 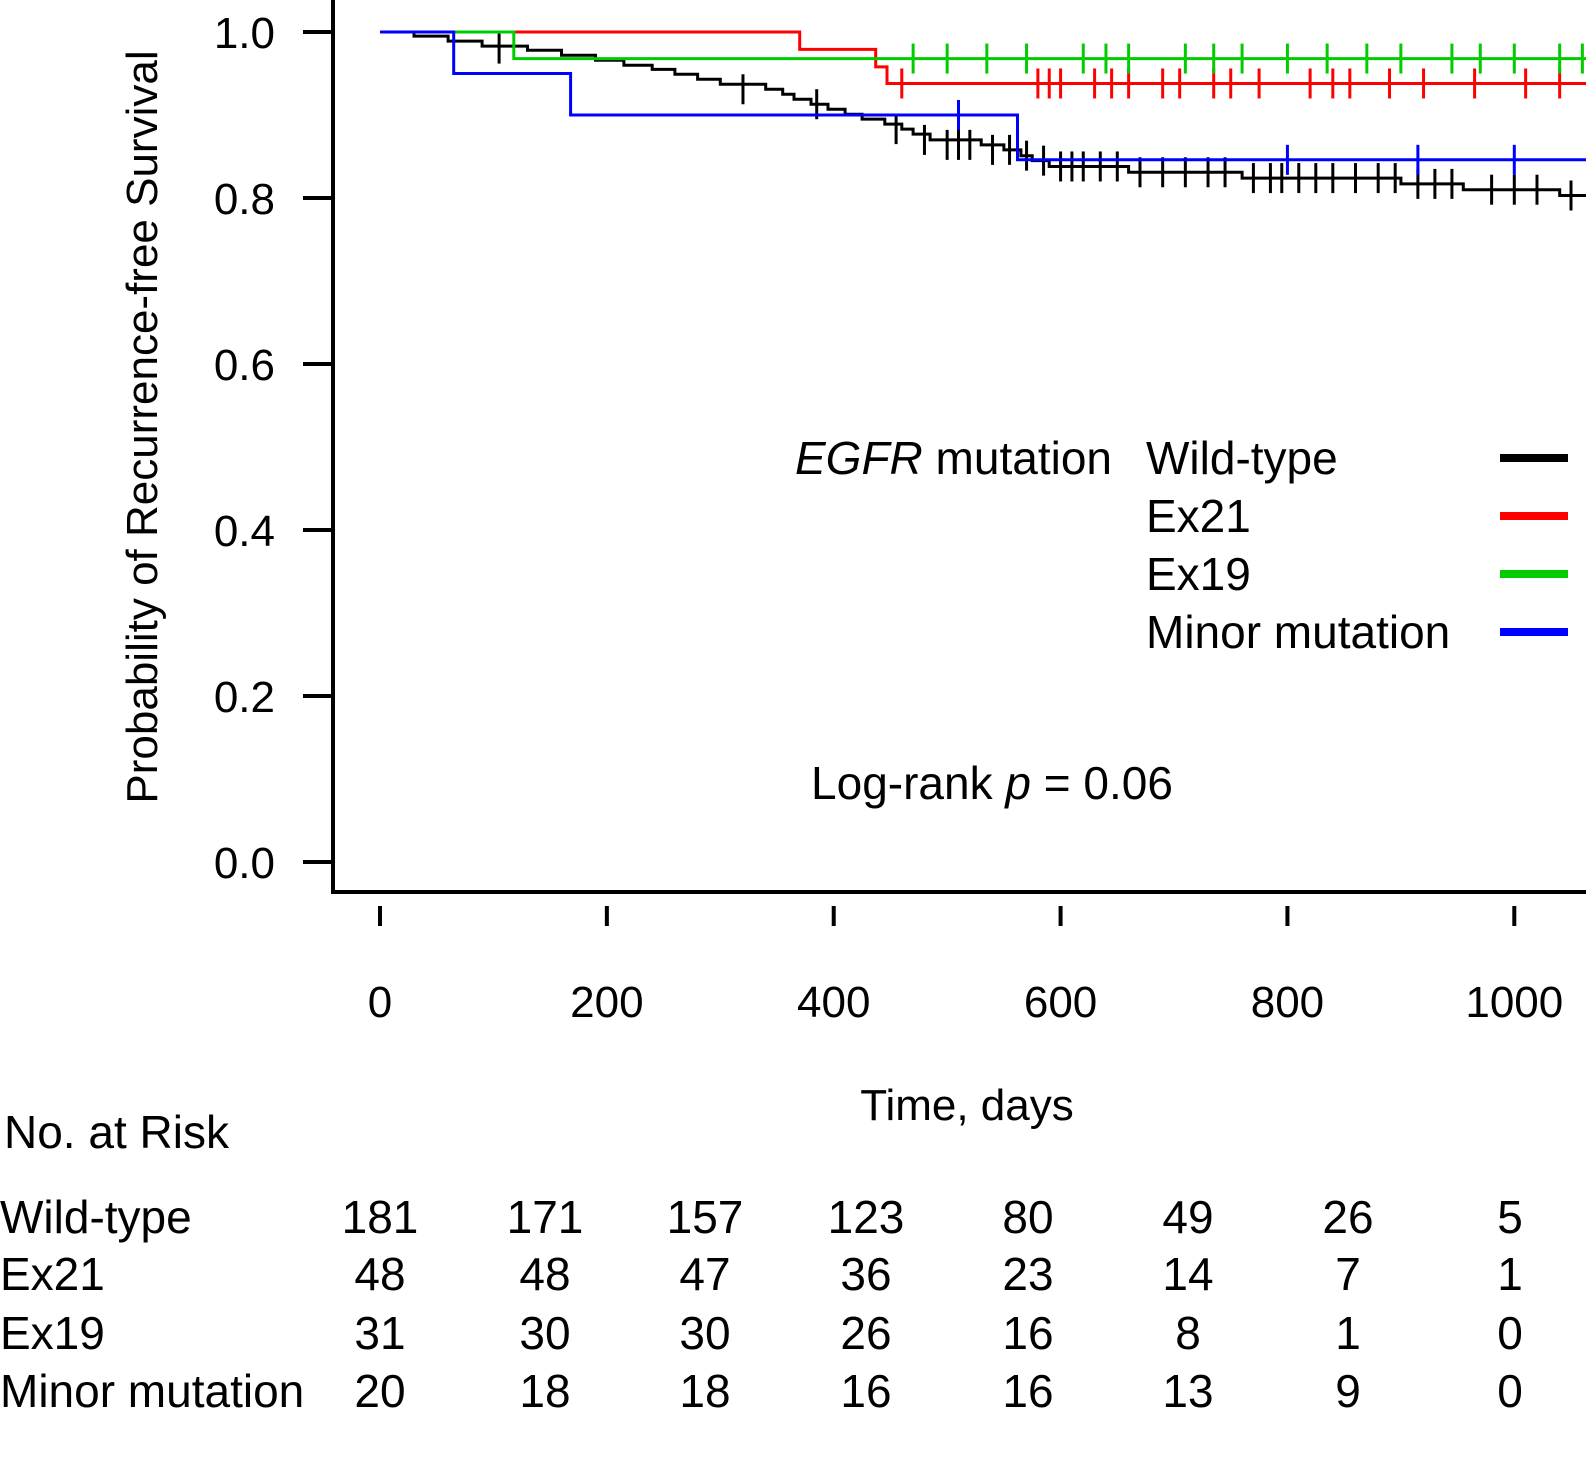 What do you see at coordinates (1348, 1274) in the screenshot?
I see `risk-count: 7` at bounding box center [1348, 1274].